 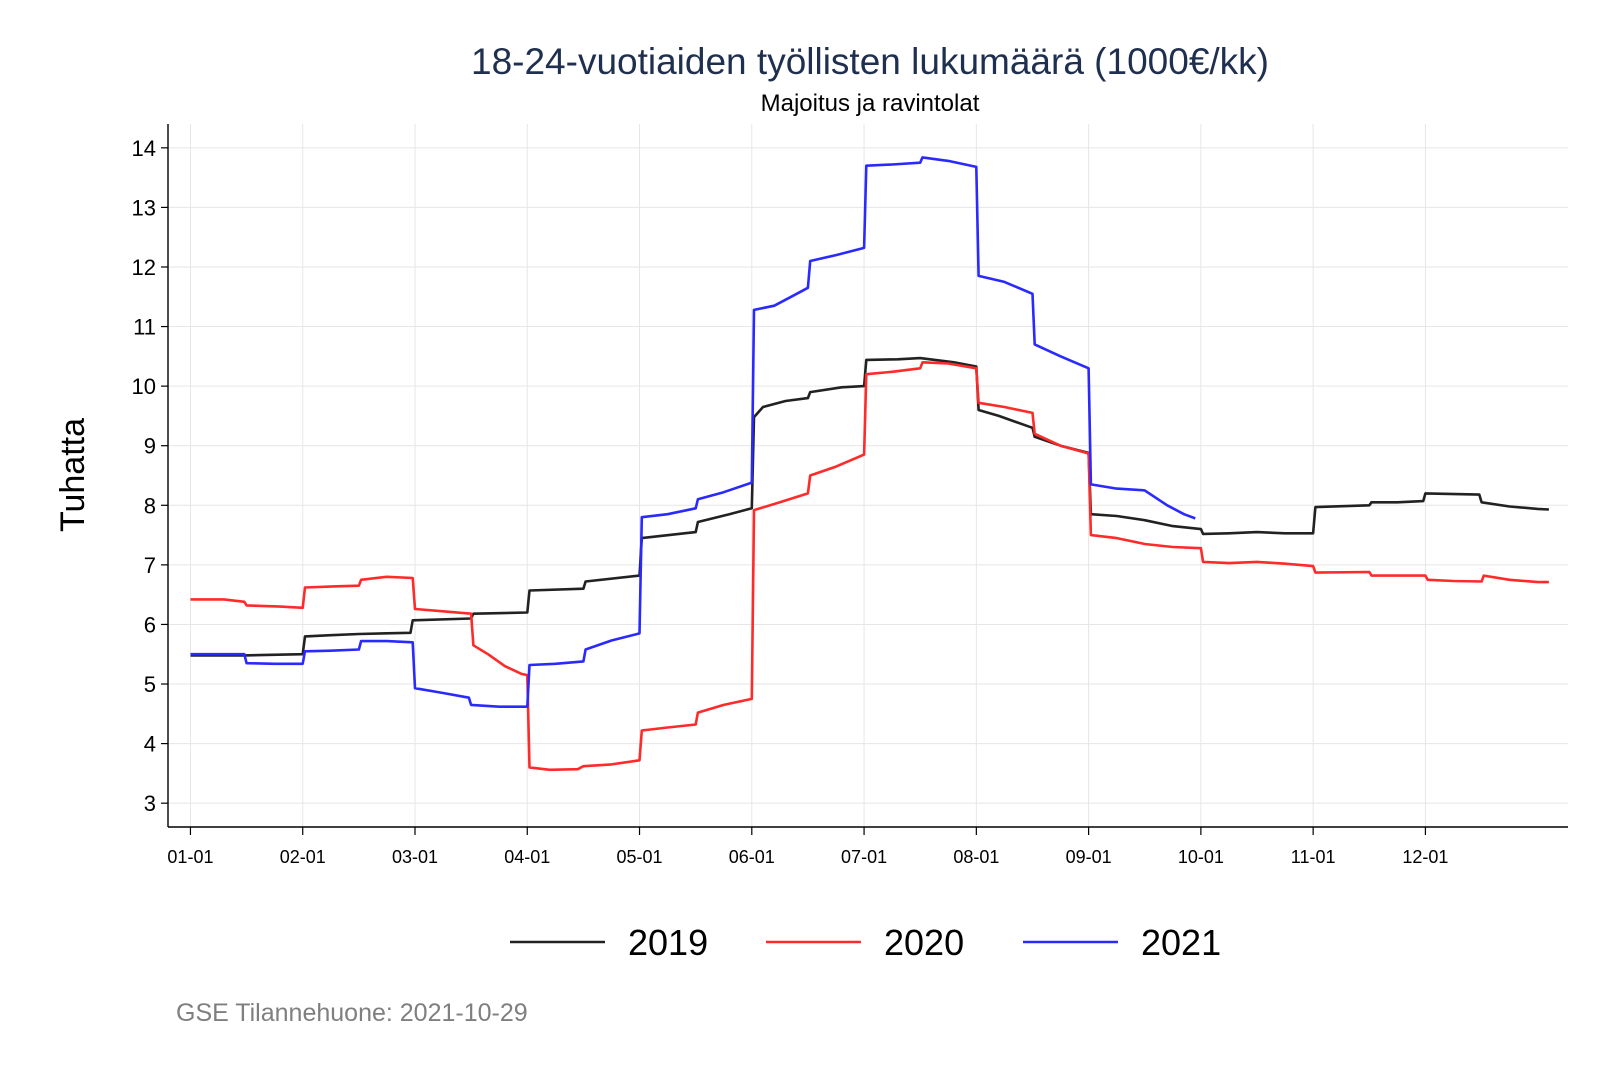 What do you see at coordinates (668, 942) in the screenshot?
I see `legend-label-2019: 2019` at bounding box center [668, 942].